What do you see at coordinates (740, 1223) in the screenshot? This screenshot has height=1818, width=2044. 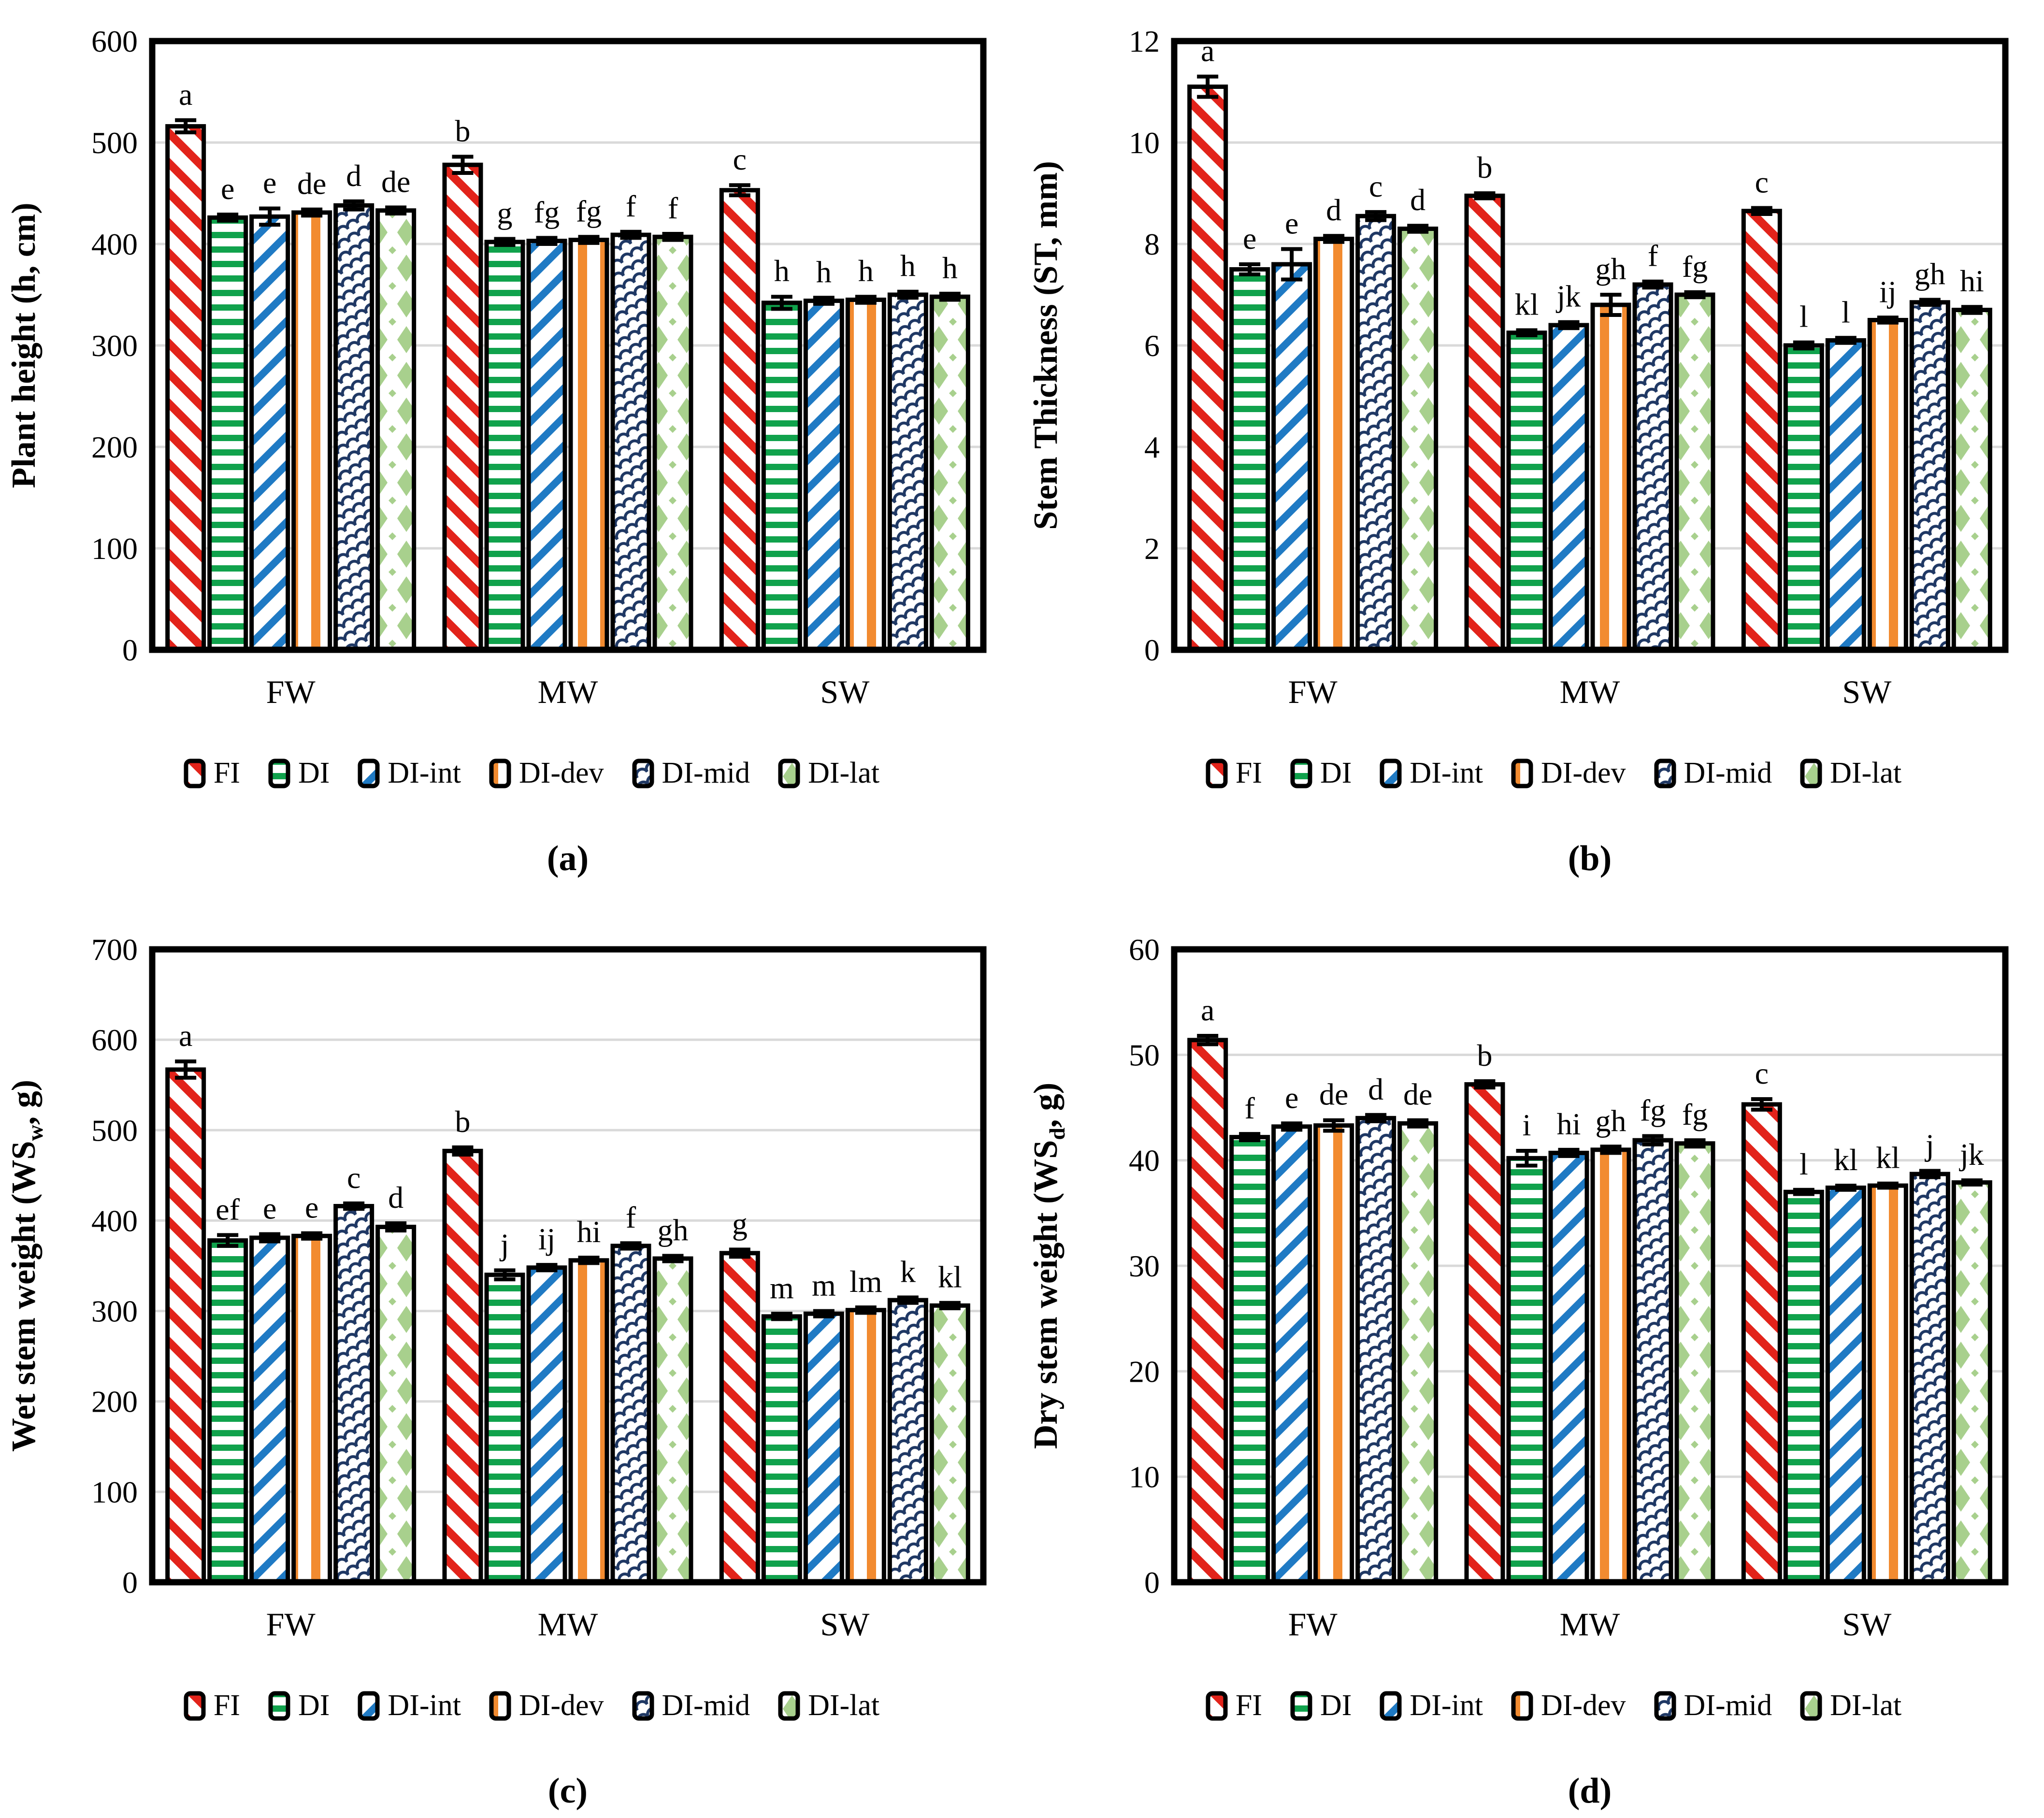 I see `significance-letter: g` at bounding box center [740, 1223].